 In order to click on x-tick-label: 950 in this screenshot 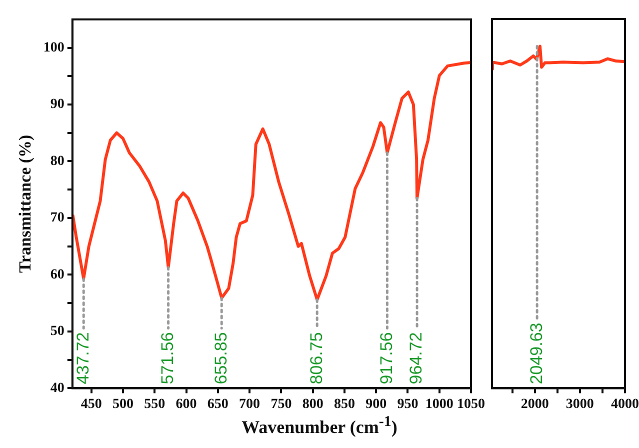, I will do `click(407, 404)`.